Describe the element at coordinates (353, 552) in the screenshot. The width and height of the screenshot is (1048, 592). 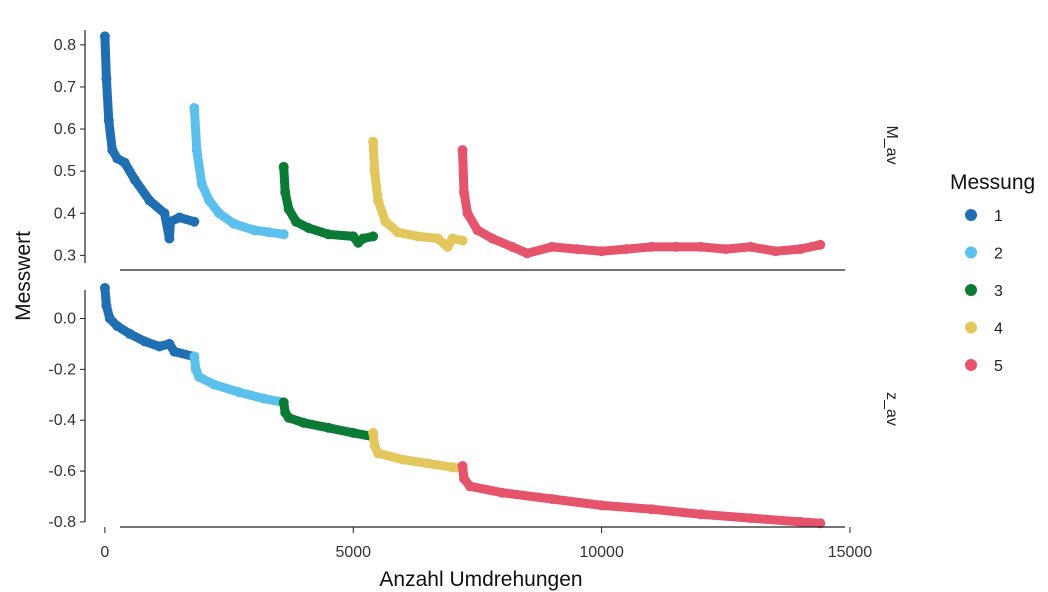
I see `x-tick-label: 5000` at that location.